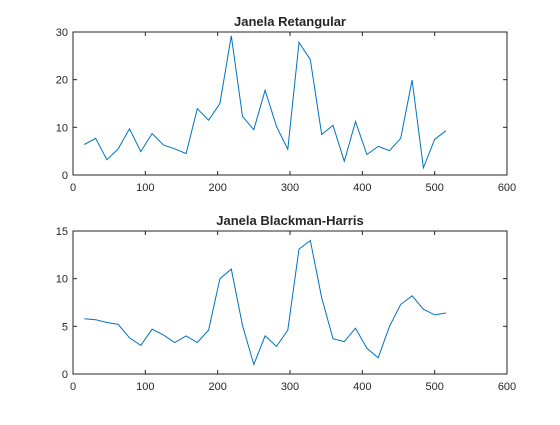 This screenshot has width=560, height=425. I want to click on y-tick-label: 5, so click(65, 327).